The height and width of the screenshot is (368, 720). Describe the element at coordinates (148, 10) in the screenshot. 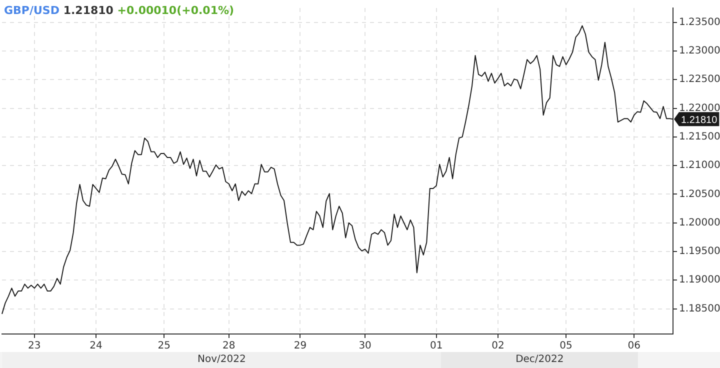

I see `chart-subtitle: 1.21810 +0.00010(+0.01%)` at that location.